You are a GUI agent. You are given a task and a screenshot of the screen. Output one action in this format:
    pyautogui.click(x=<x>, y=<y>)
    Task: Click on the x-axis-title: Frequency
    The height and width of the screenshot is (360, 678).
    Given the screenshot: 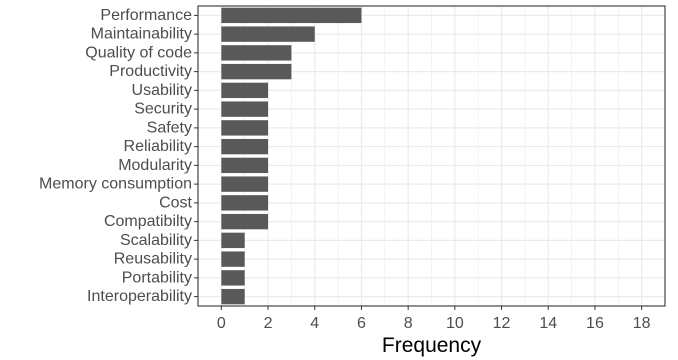 What is the action you would take?
    pyautogui.click(x=432, y=345)
    